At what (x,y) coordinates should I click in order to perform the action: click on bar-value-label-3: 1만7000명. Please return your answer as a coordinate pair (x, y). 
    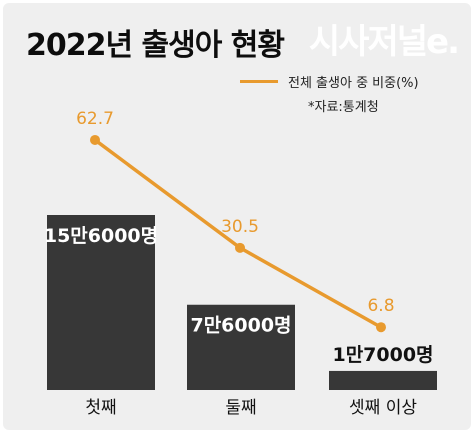
    Looking at the image, I should click on (382, 355).